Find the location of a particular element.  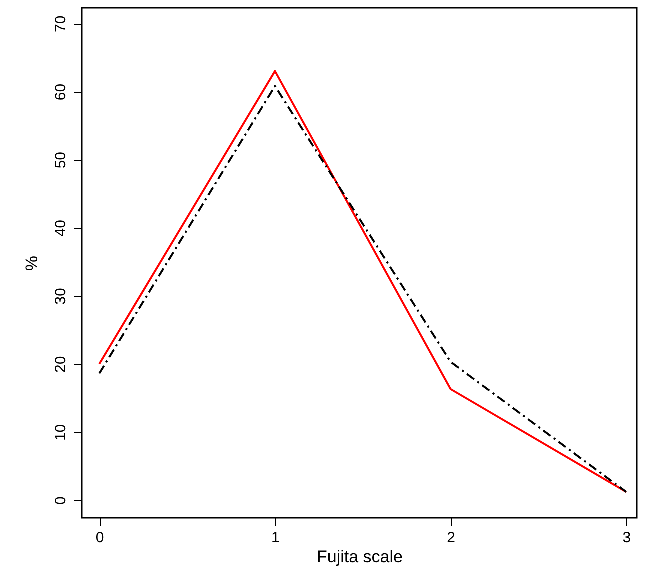

x-axis-title: Fujita scale is located at coordinates (360, 557).